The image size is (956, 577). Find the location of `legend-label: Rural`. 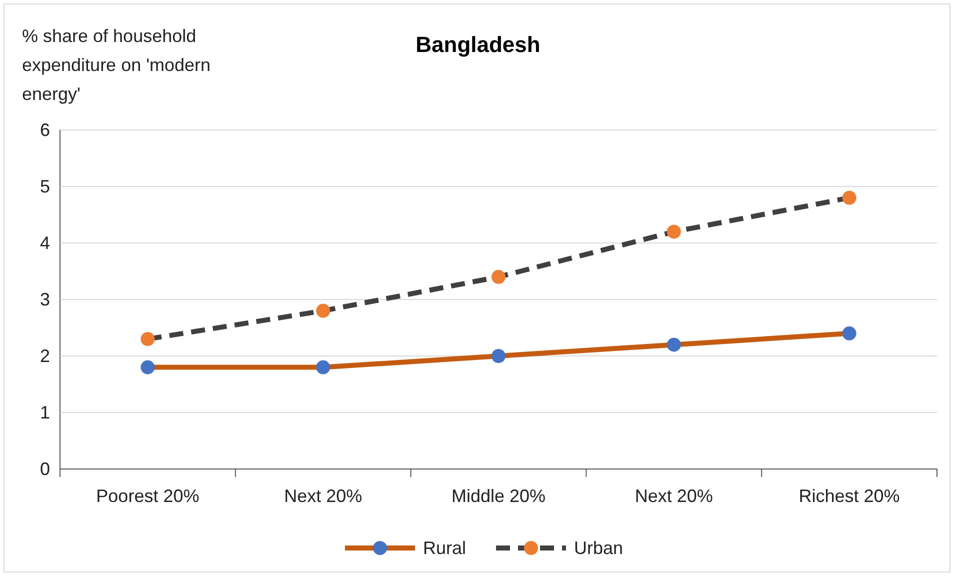

legend-label: Rural is located at coordinates (444, 548).